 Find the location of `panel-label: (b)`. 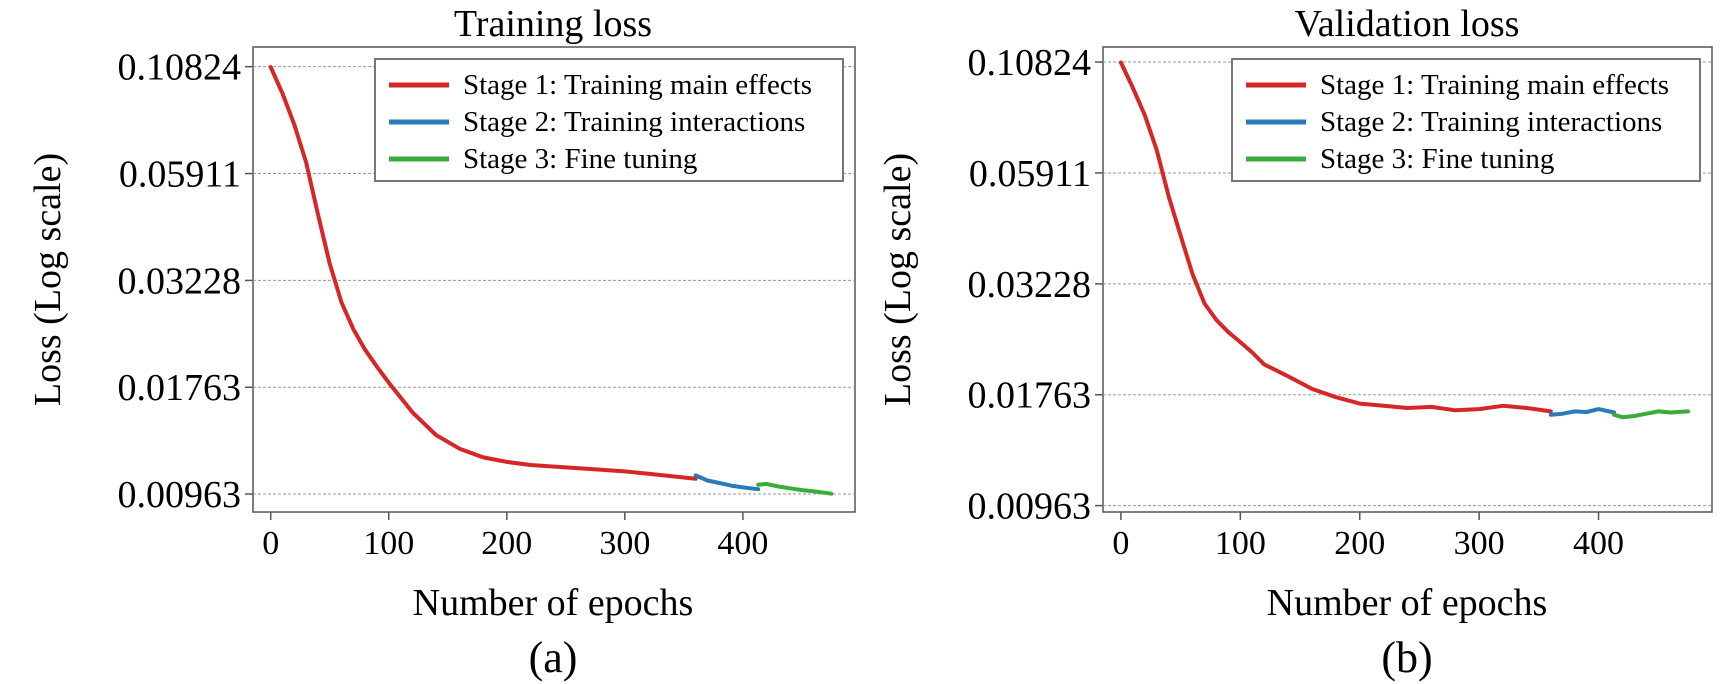

panel-label: (b) is located at coordinates (1406, 657).